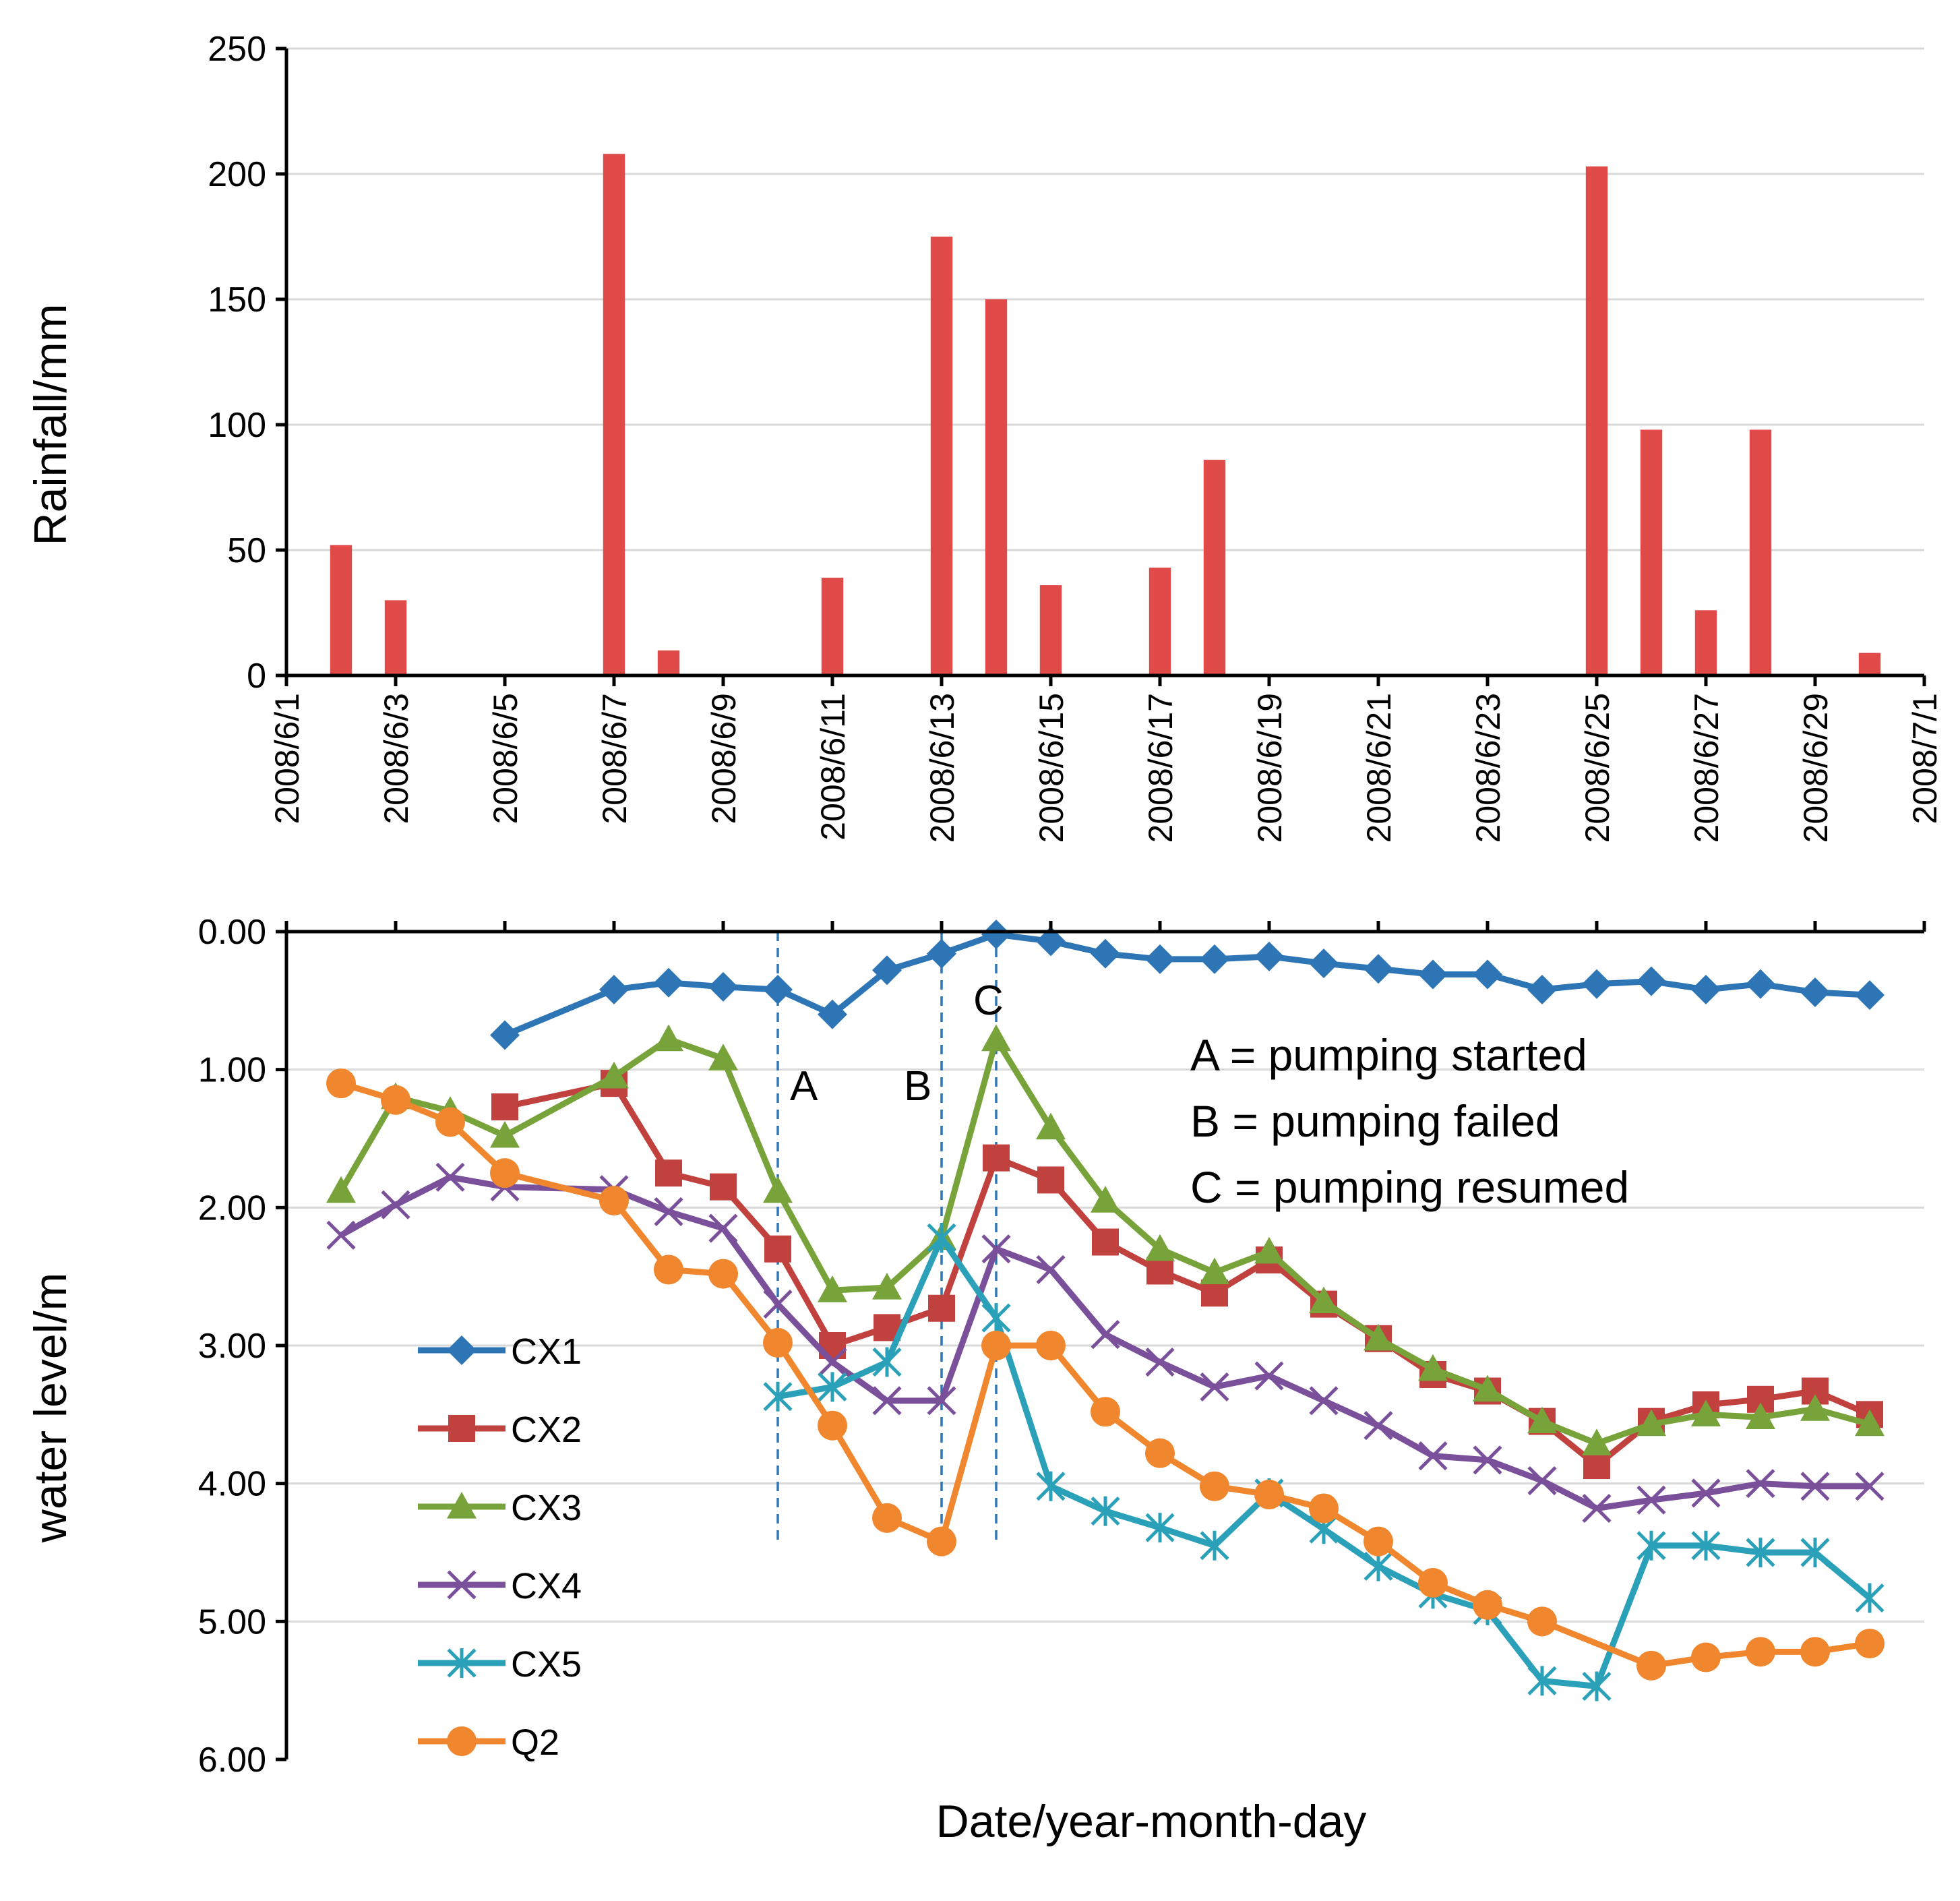 This screenshot has height=1901, width=1960. Describe the element at coordinates (237, 174) in the screenshot. I see `rainfall-y-tick-label: 200` at that location.